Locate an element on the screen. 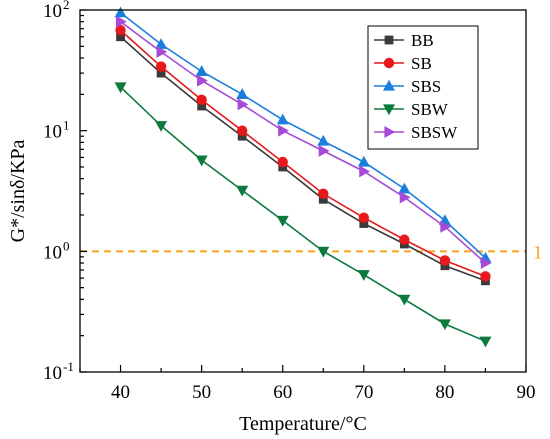 This screenshot has height=439, width=550. y-tick-label-10: 10 is located at coordinates (52, 132).